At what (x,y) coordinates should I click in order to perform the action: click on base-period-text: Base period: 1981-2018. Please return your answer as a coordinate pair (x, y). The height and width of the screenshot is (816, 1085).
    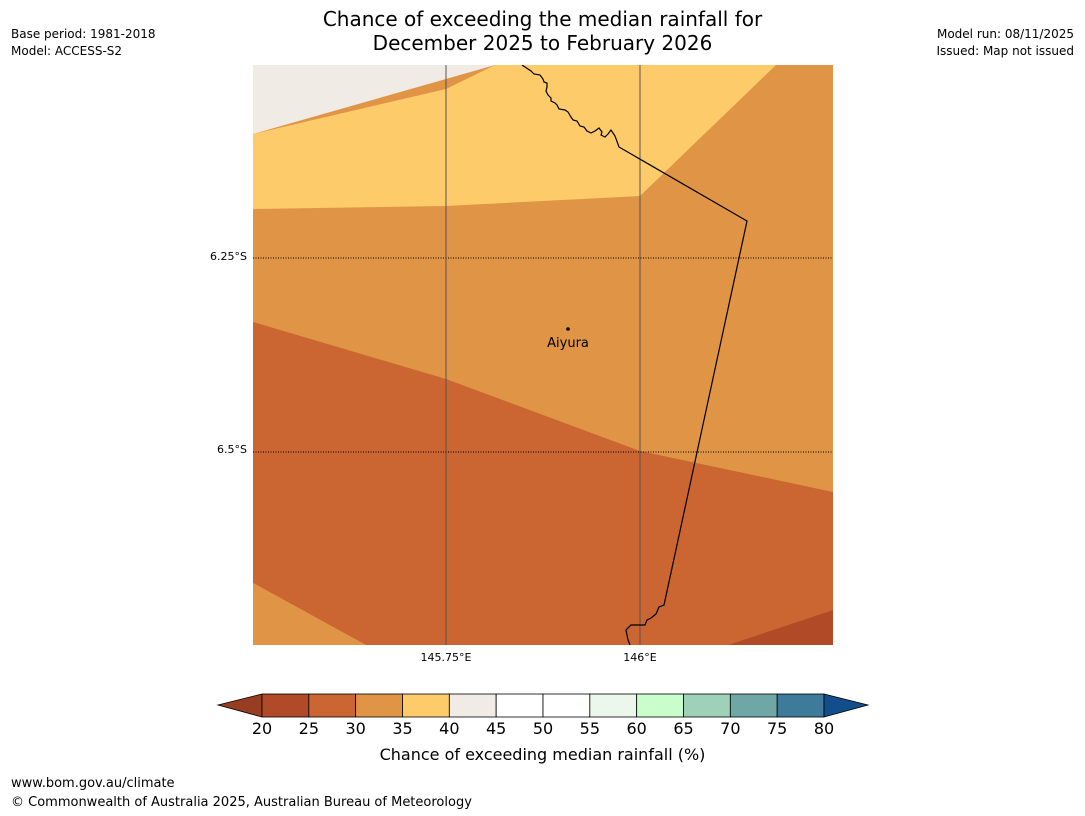
    Looking at the image, I should click on (83, 34).